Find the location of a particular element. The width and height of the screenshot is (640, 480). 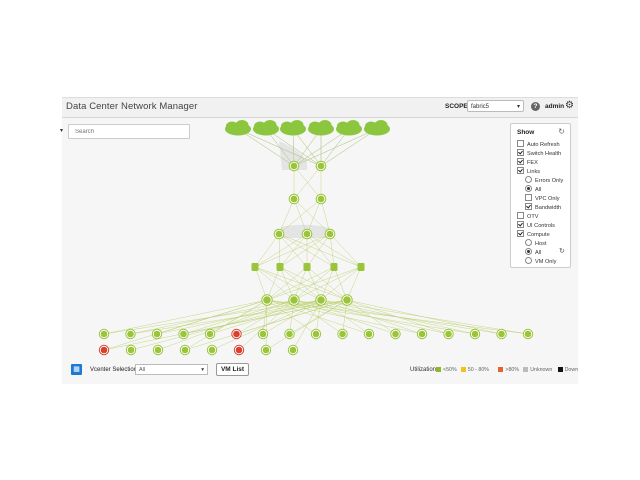

show-option: OTV is located at coordinates (528, 216).